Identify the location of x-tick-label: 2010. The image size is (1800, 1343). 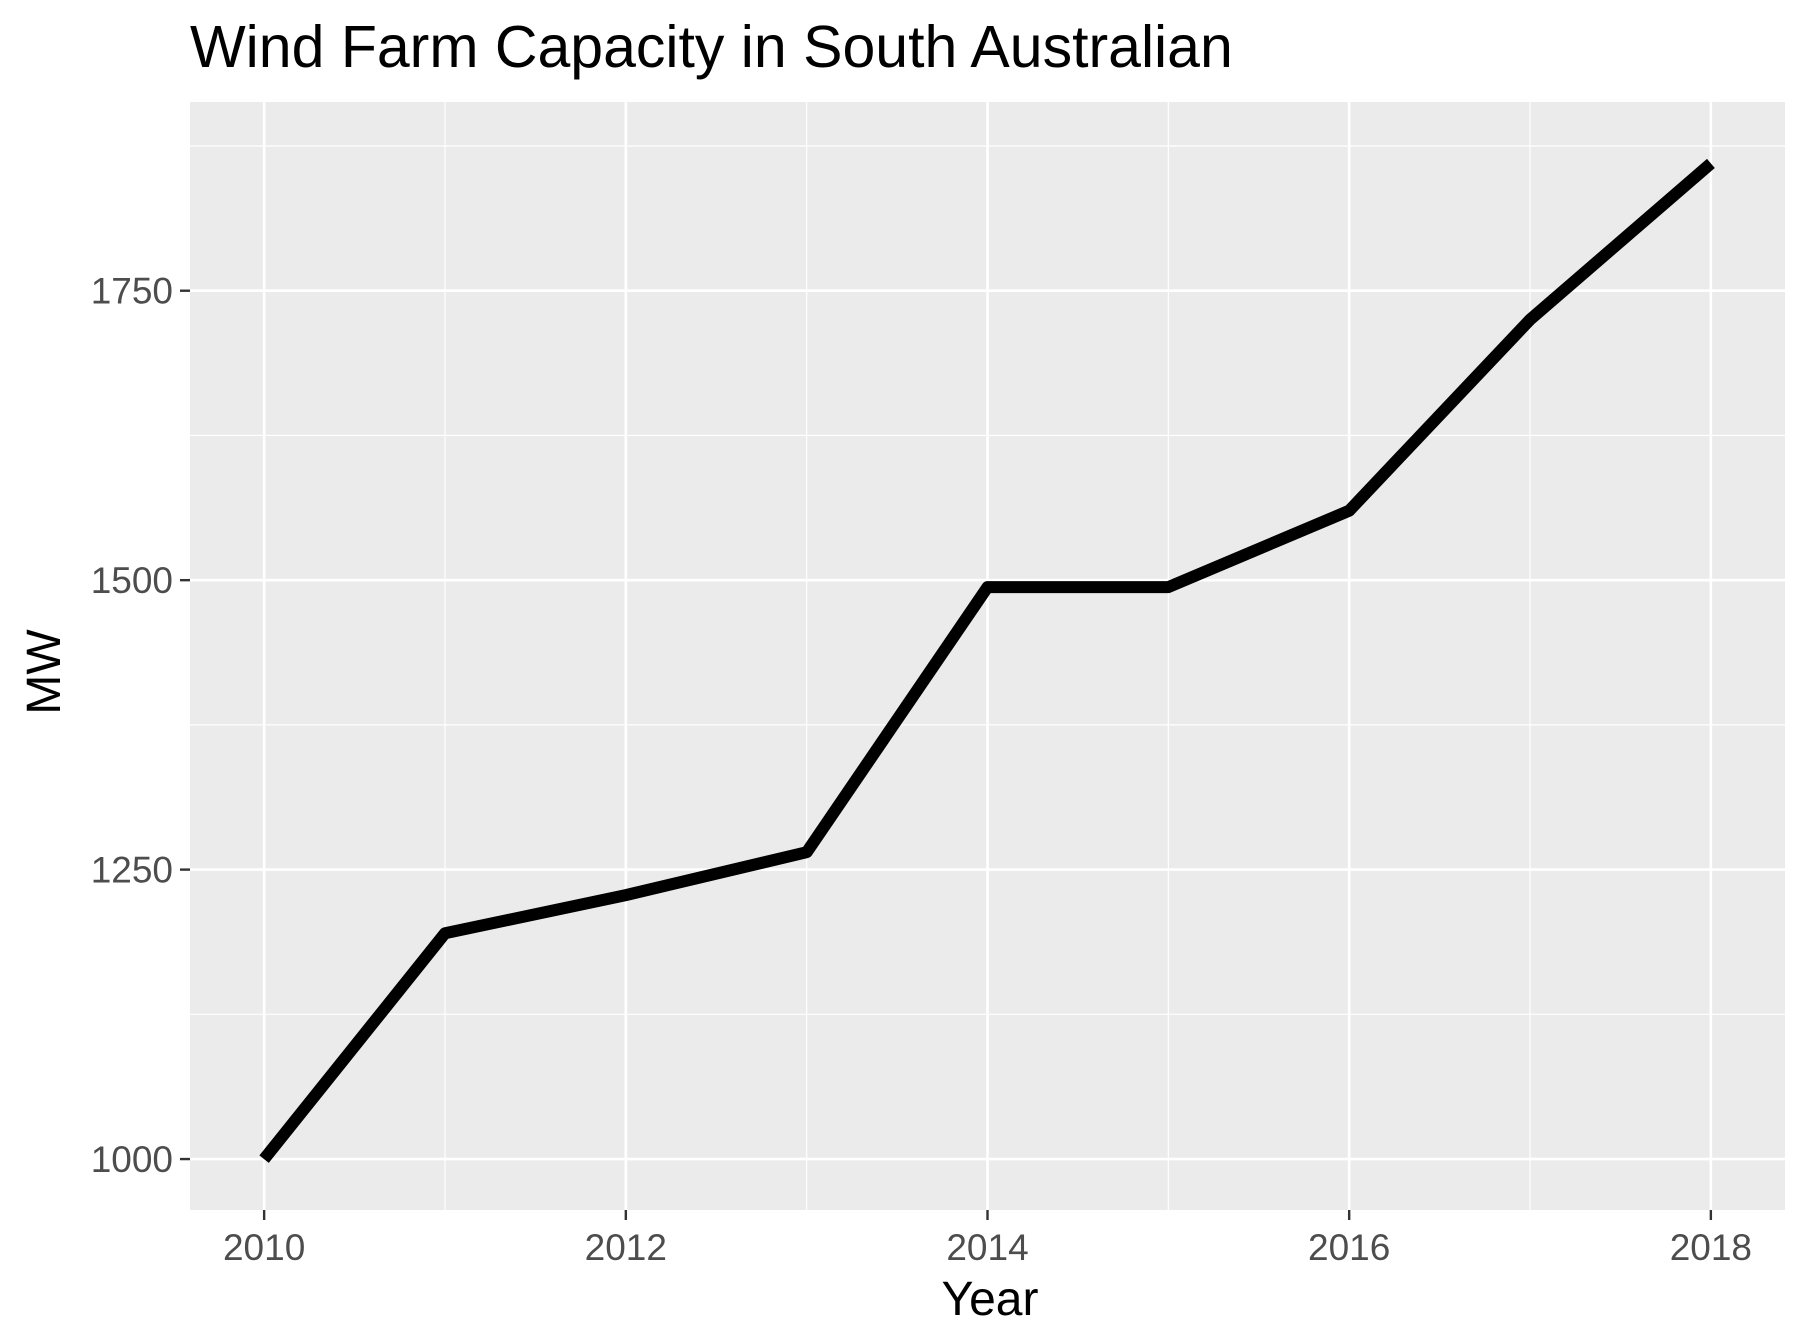
(264, 1247).